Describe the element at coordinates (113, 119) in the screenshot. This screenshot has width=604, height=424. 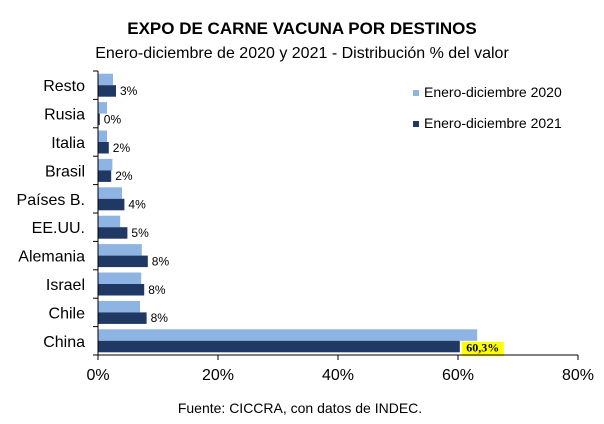
I see `data-label: 0%` at that location.